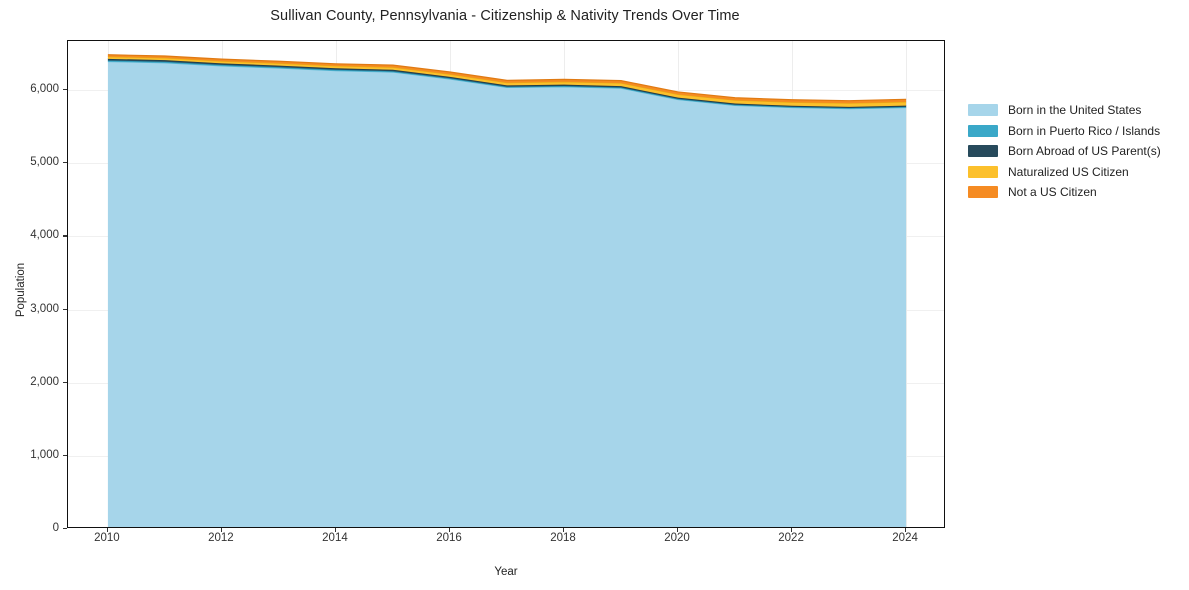  I want to click on legend-item: Naturalized US Citizen, so click(1064, 171).